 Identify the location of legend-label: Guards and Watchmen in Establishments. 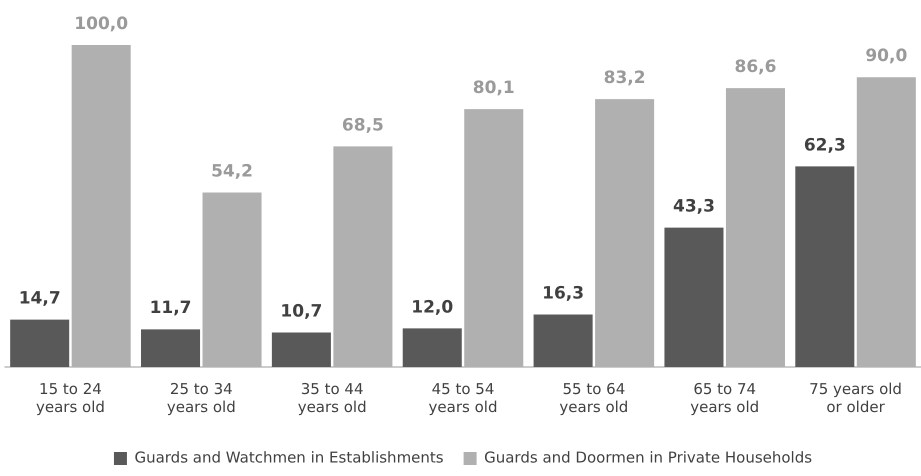
(289, 457).